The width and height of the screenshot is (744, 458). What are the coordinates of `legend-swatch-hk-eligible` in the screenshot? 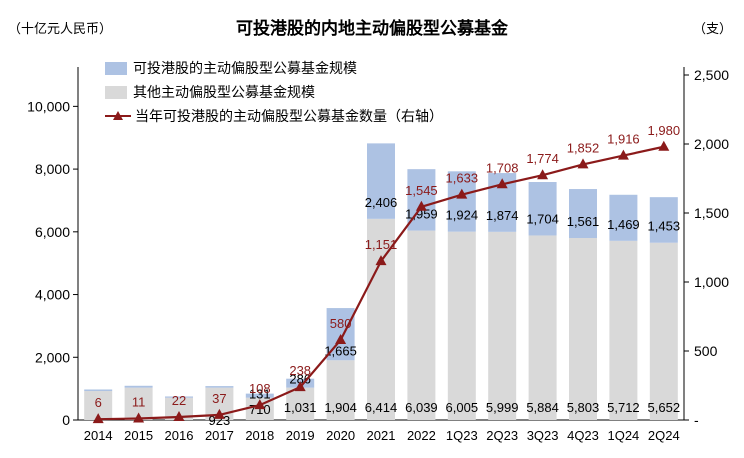 It's located at (116, 68).